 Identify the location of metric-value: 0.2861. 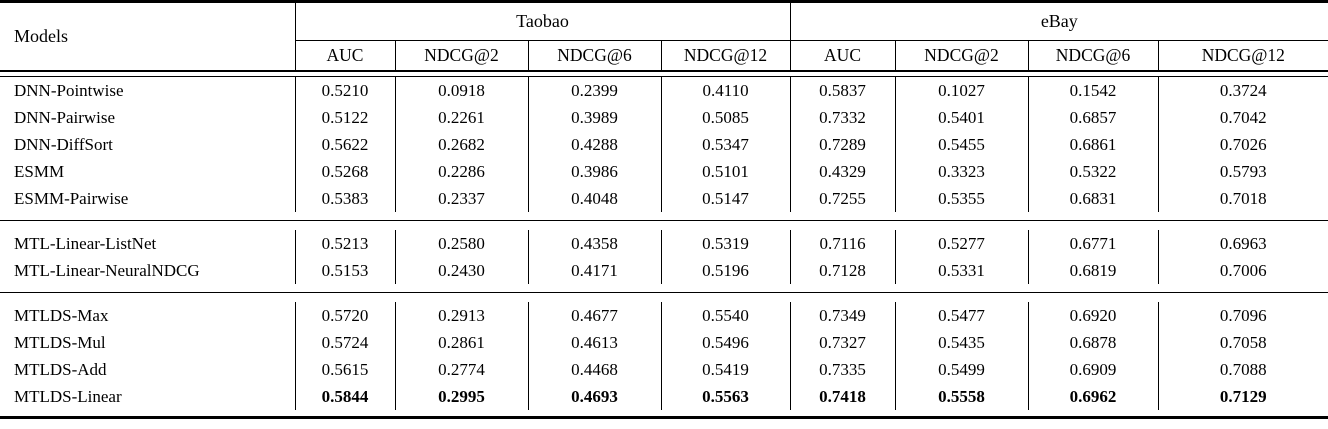
(461, 342).